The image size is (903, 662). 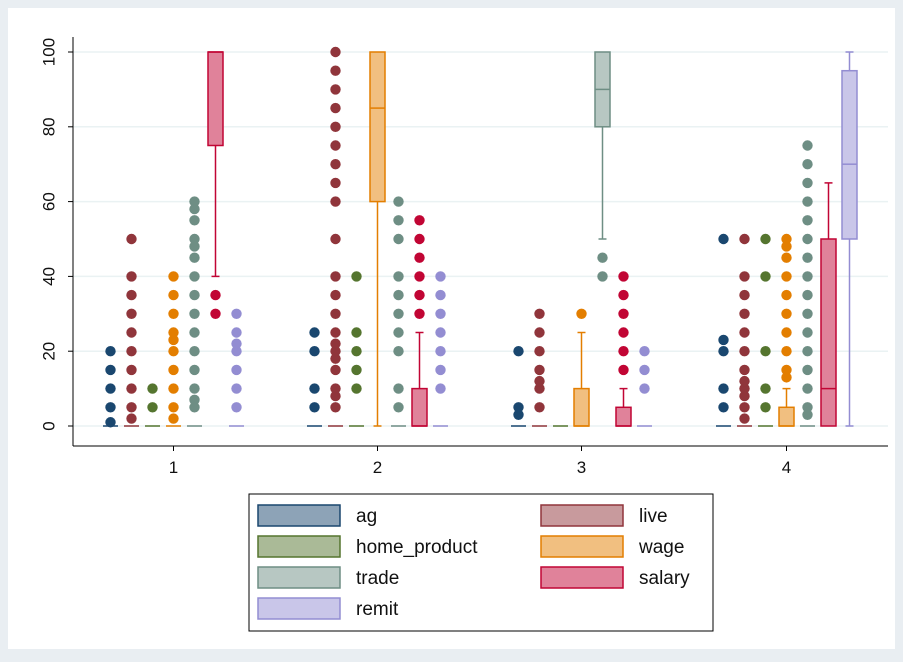 I want to click on x-tick-label: 1, so click(x=173, y=467).